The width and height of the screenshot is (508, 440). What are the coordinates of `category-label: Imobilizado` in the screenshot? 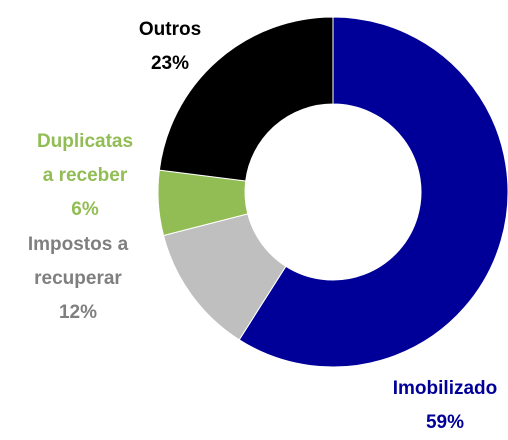 It's located at (445, 388).